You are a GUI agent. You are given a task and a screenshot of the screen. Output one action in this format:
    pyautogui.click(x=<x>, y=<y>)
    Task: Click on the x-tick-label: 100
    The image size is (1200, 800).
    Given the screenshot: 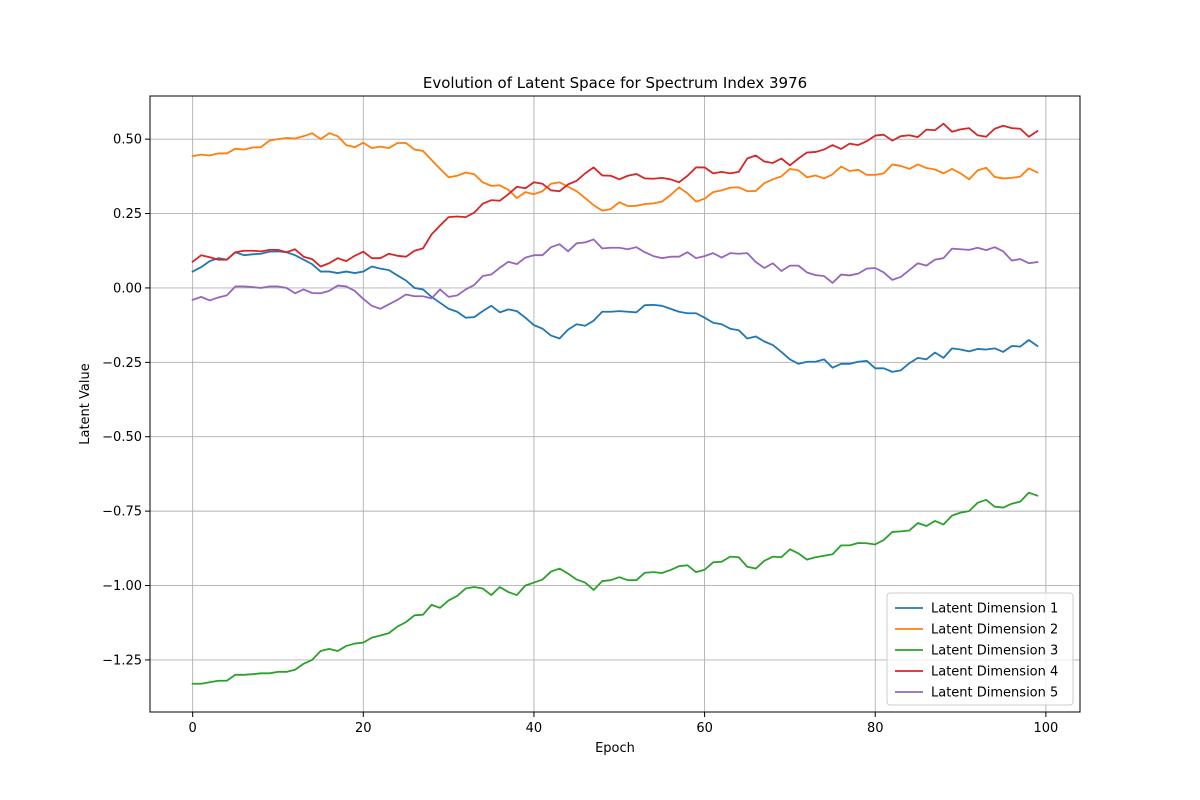 What is the action you would take?
    pyautogui.click(x=1045, y=728)
    